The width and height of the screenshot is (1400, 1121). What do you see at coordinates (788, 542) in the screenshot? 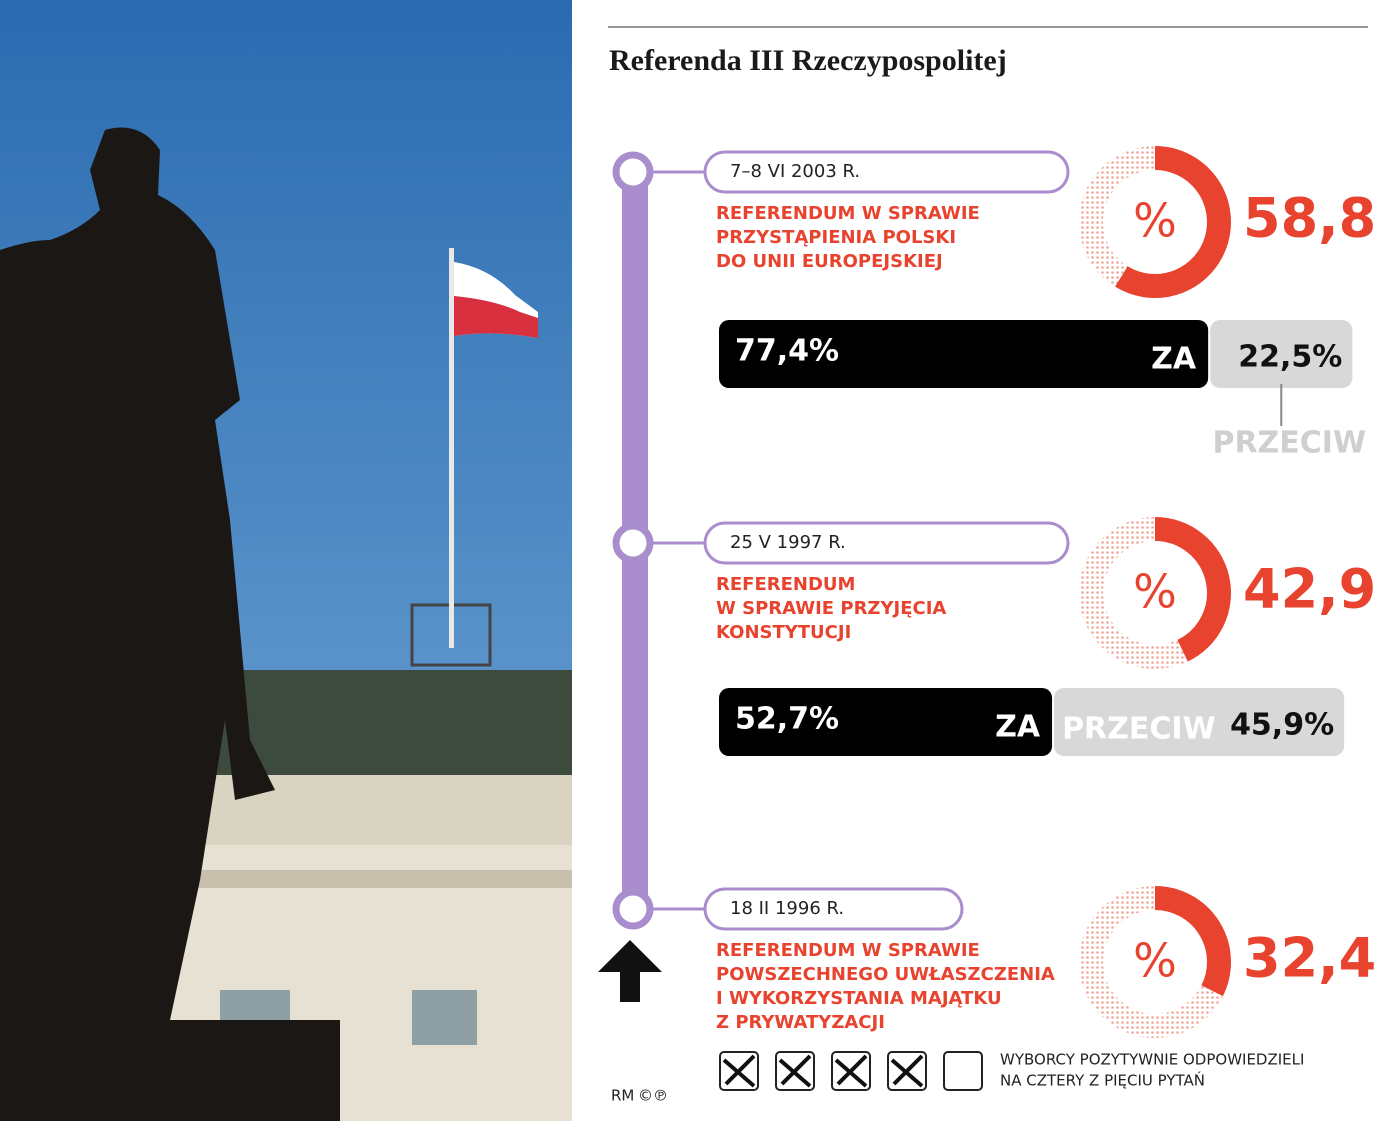
I see `date: 25 V 1997 R.` at bounding box center [788, 542].